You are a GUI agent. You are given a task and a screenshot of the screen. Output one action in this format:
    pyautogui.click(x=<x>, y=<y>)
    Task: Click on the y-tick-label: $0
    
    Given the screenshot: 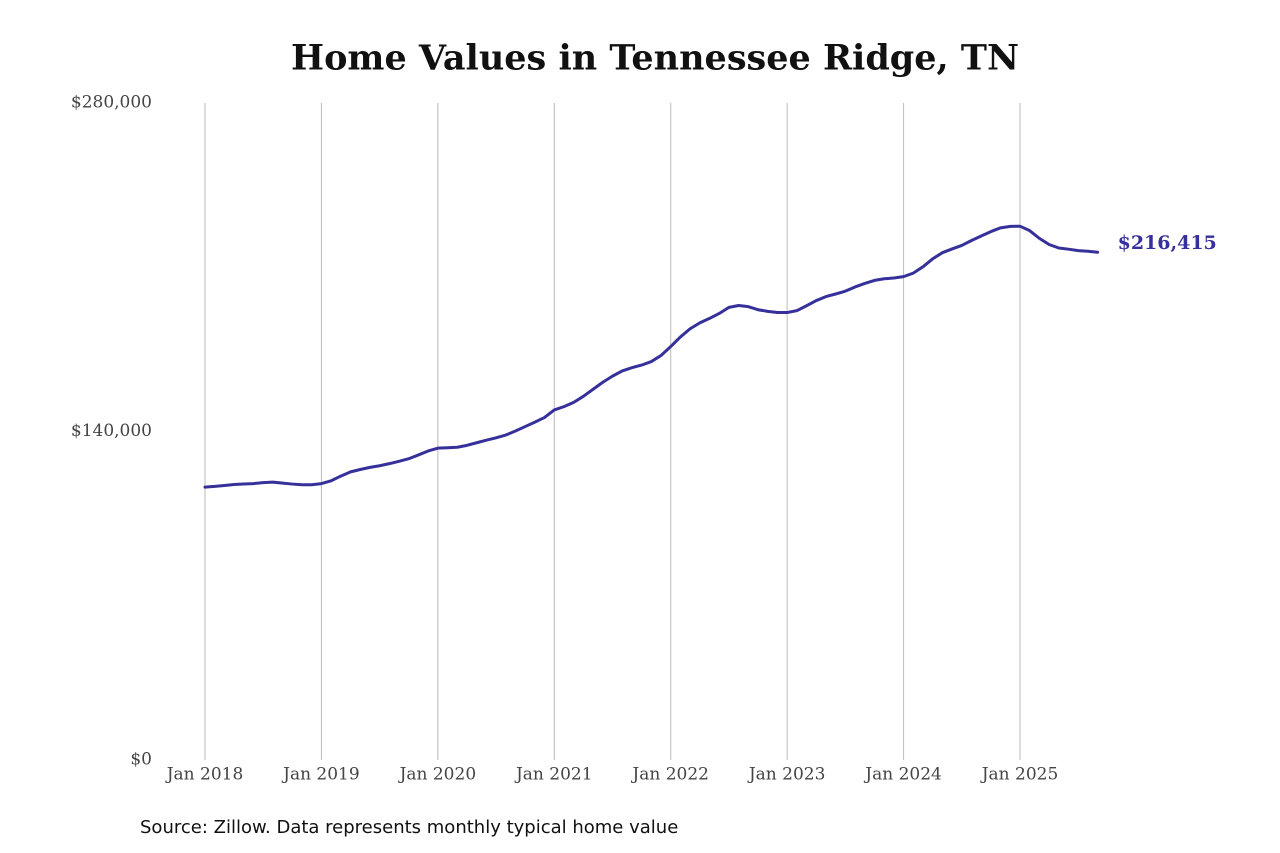 What is the action you would take?
    pyautogui.click(x=141, y=760)
    